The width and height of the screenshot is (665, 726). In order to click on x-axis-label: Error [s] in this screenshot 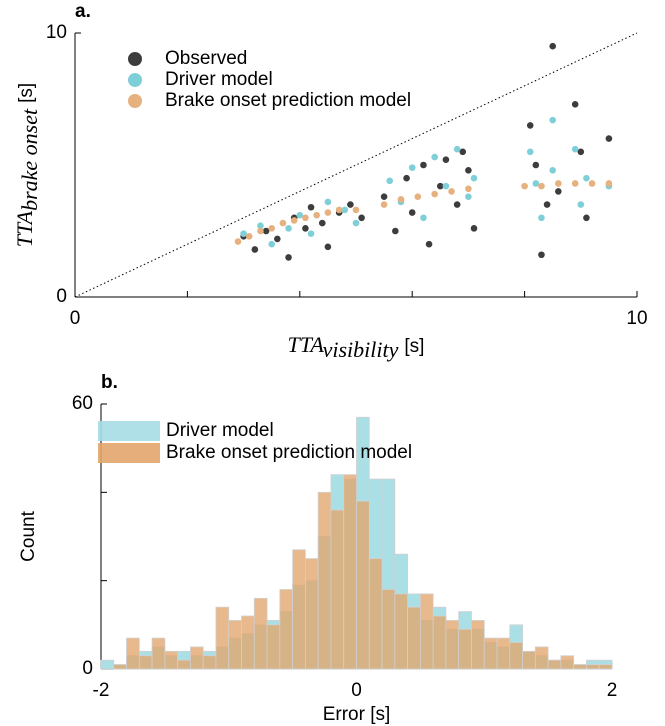, I will do `click(357, 714)`.